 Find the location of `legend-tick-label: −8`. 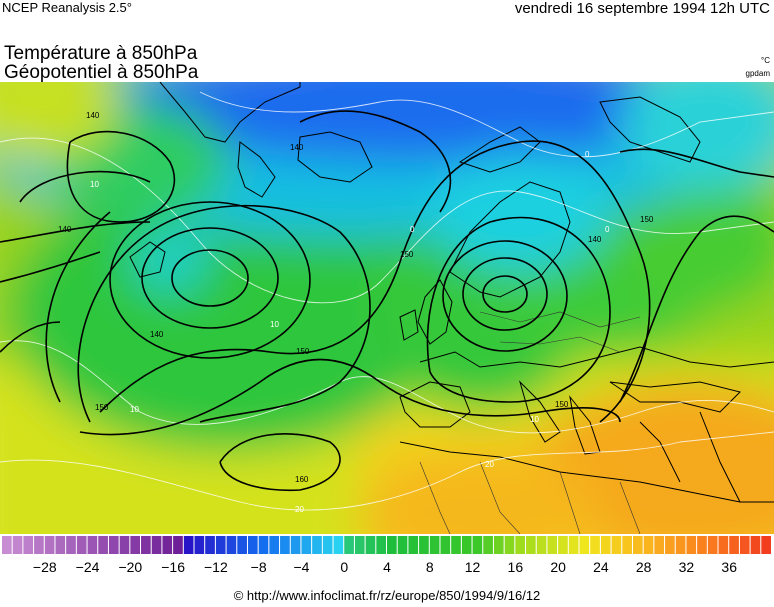

legend-tick-label: −8 is located at coordinates (259, 567).